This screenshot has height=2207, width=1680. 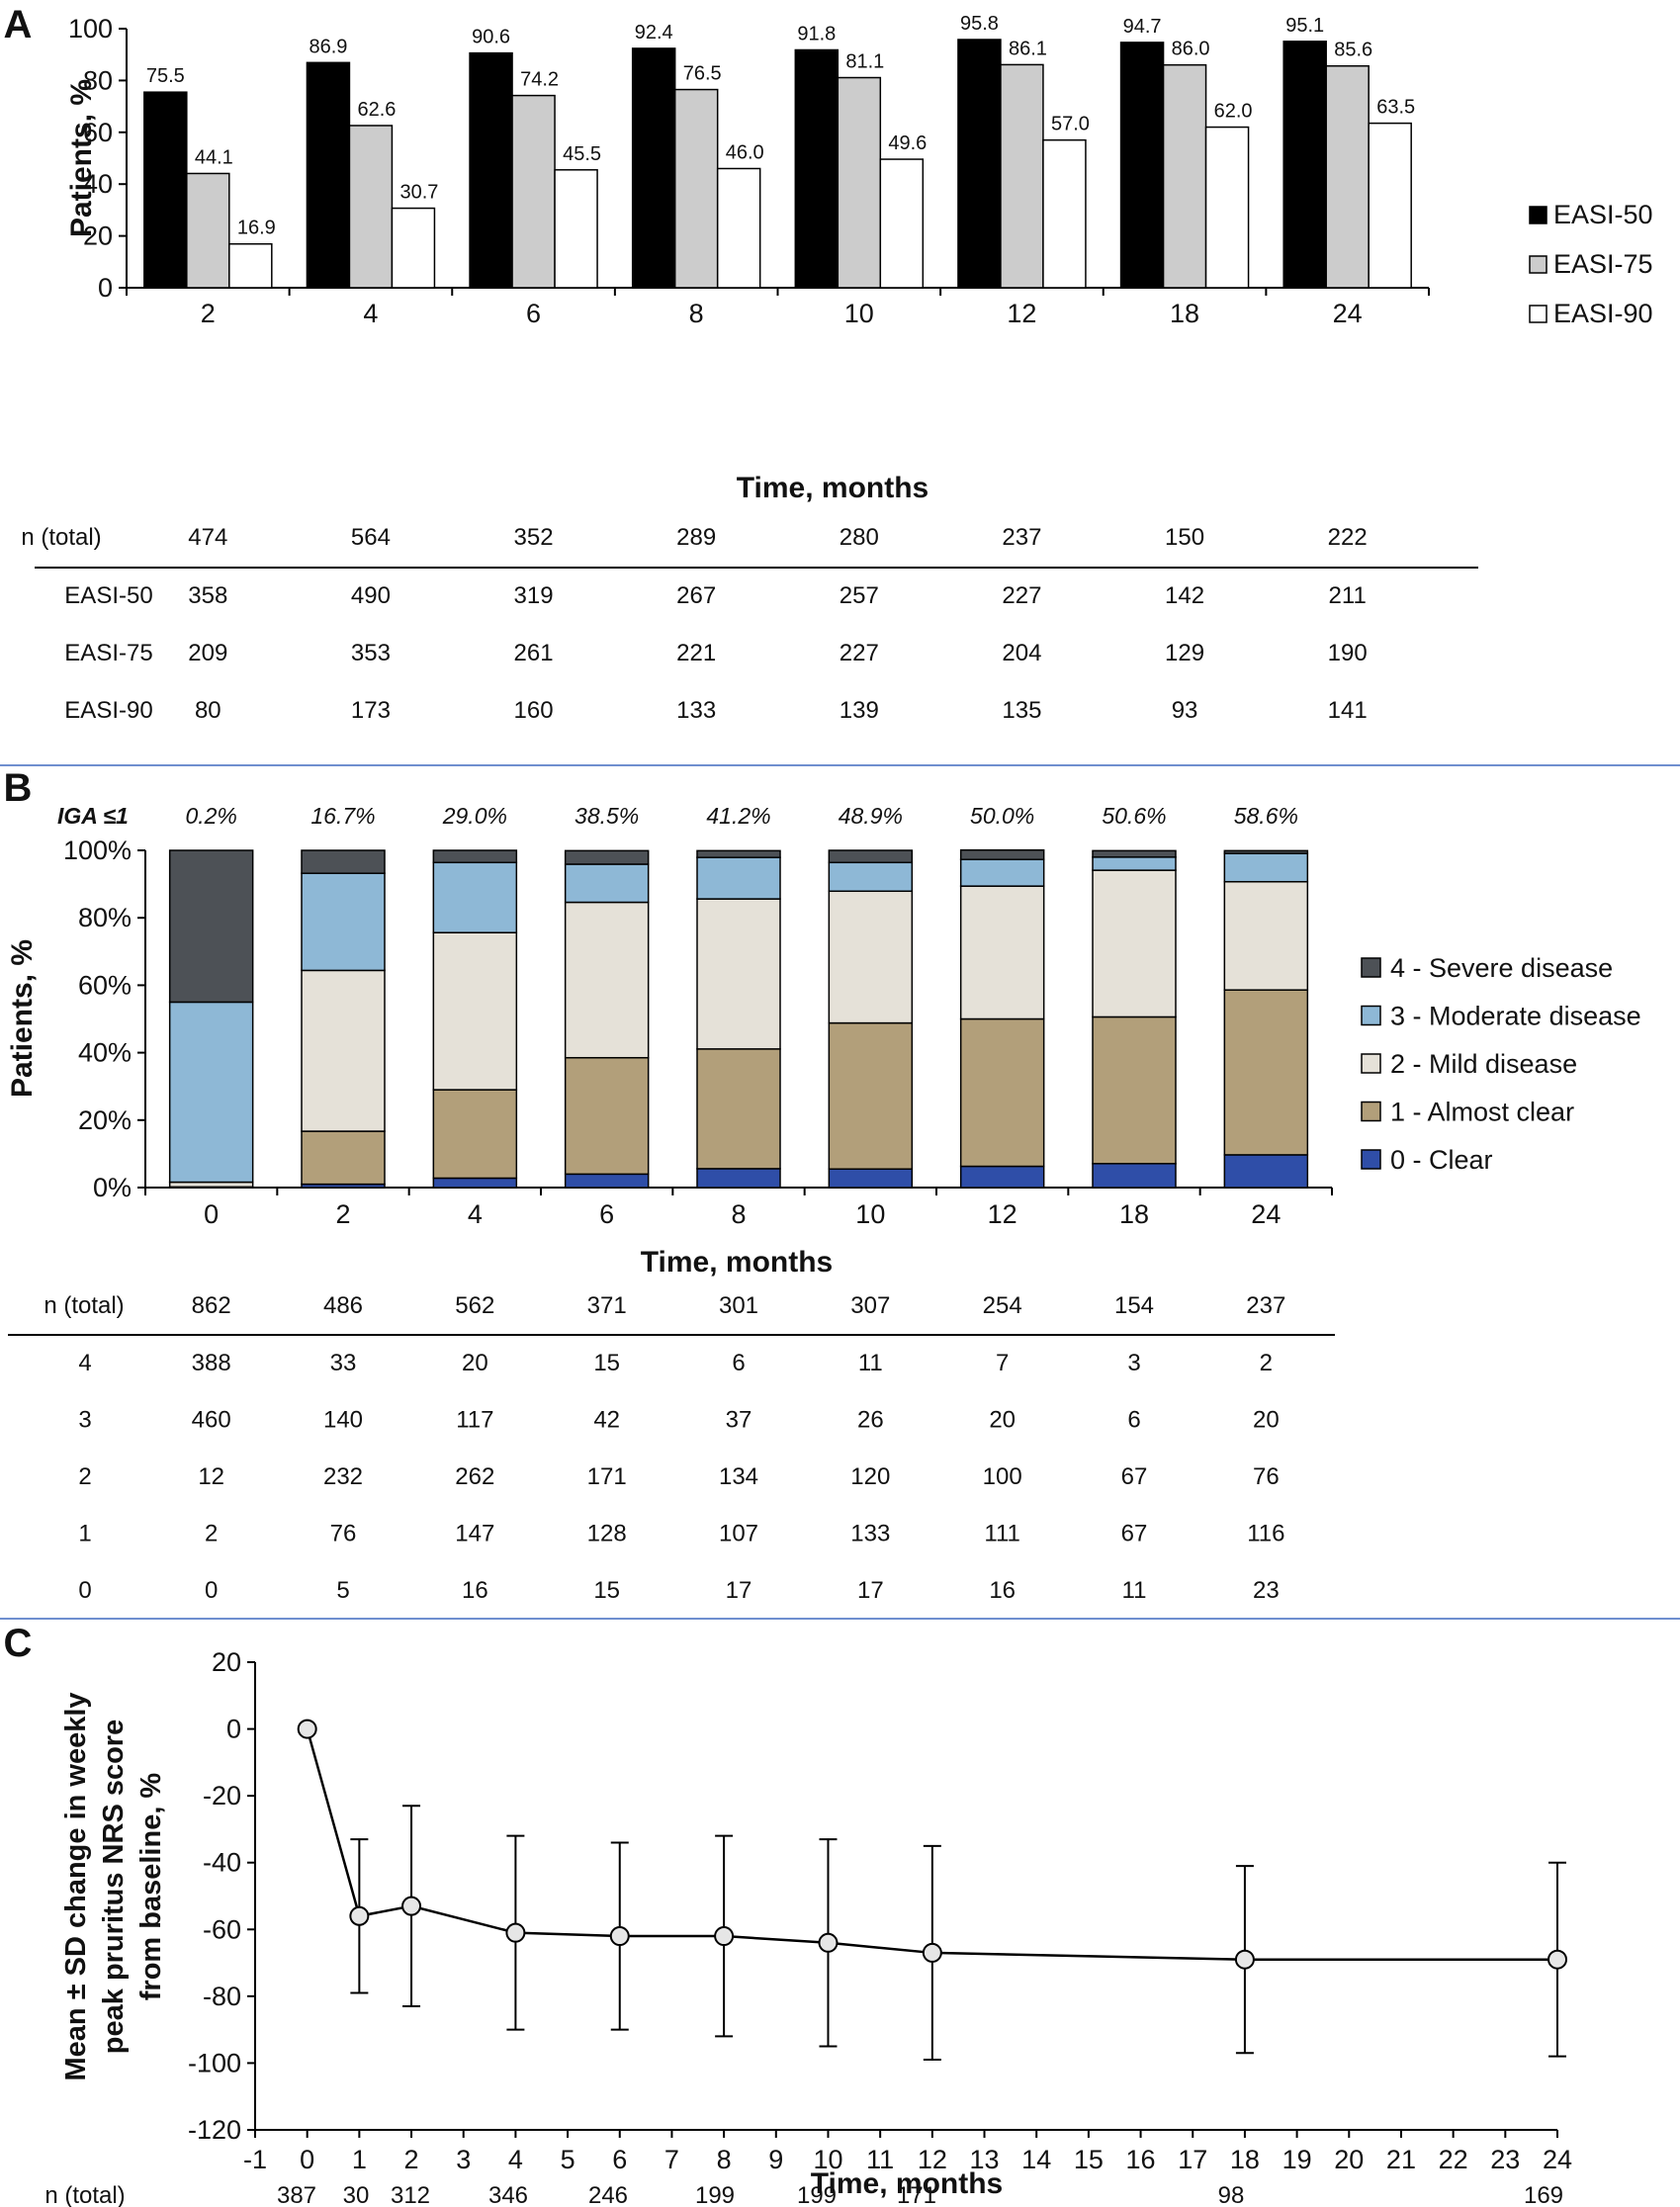 I want to click on table-cell: 237, so click(x=1265, y=1305).